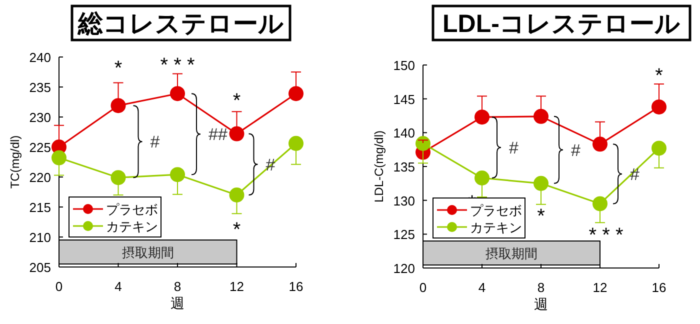 The width and height of the screenshot is (700, 324). I want to click on y-tick-label: 225, so click(40, 147).